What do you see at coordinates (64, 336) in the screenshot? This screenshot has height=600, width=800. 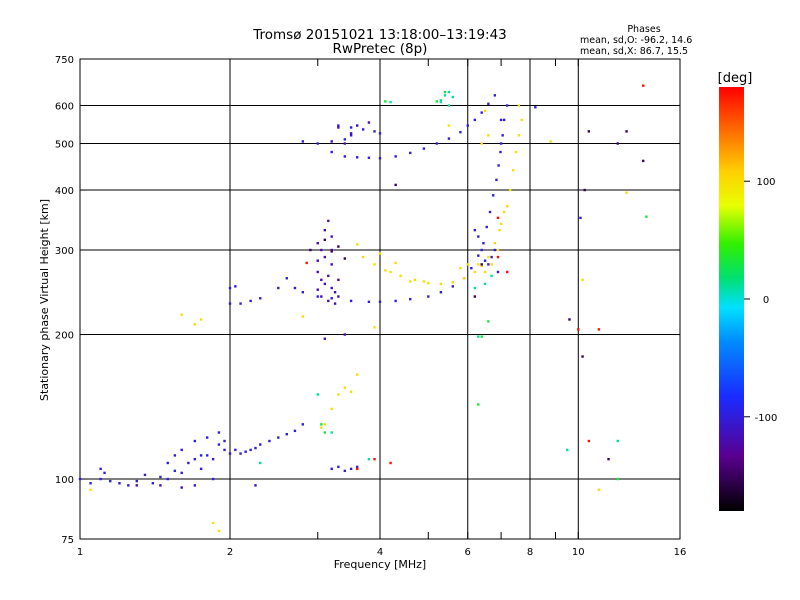 I see `y-tick-label: 200` at bounding box center [64, 336].